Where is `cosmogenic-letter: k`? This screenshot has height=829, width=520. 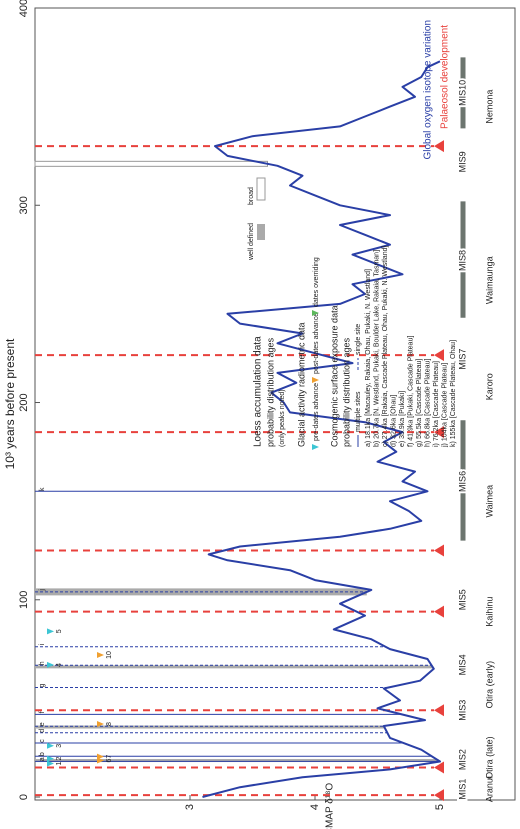
cosmogenic-letter: k is located at coordinates (42, 489).